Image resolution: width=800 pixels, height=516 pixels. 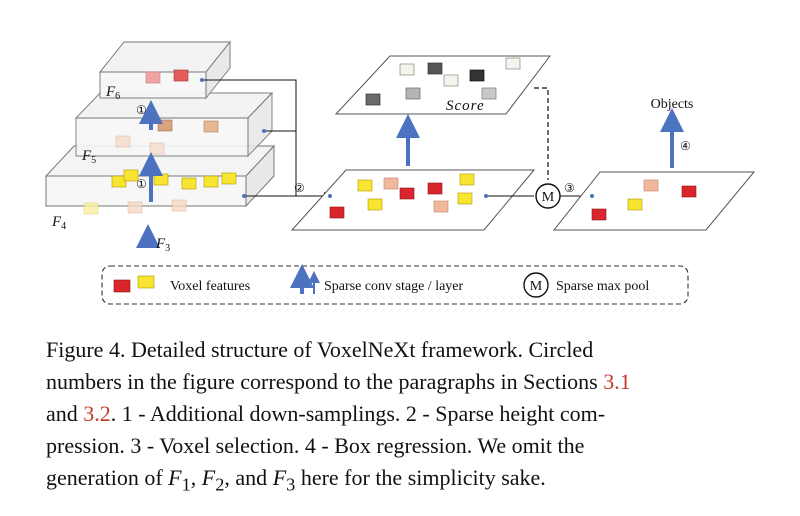 I want to click on f3-symbol: F, so click(x=279, y=477).